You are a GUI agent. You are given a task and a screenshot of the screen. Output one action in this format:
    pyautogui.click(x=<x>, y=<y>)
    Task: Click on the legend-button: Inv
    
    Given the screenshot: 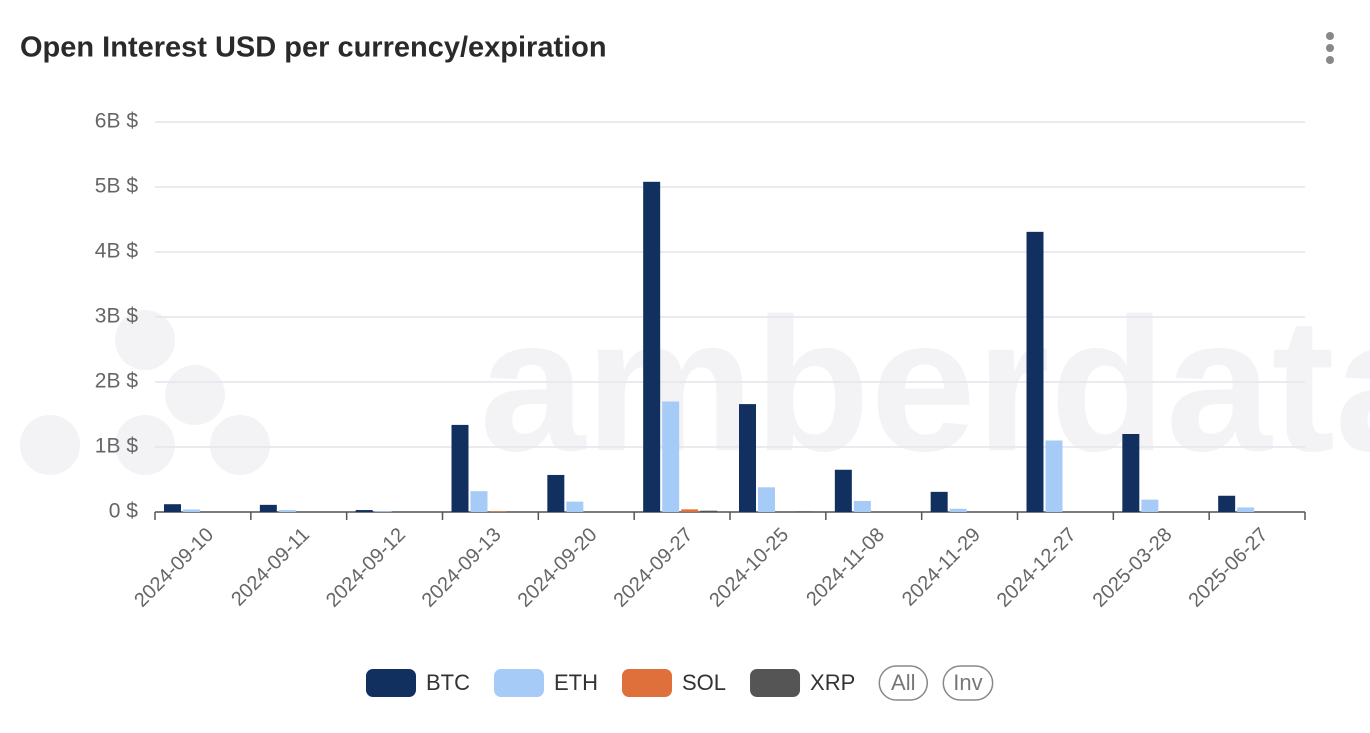 What is the action you would take?
    pyautogui.click(x=968, y=683)
    